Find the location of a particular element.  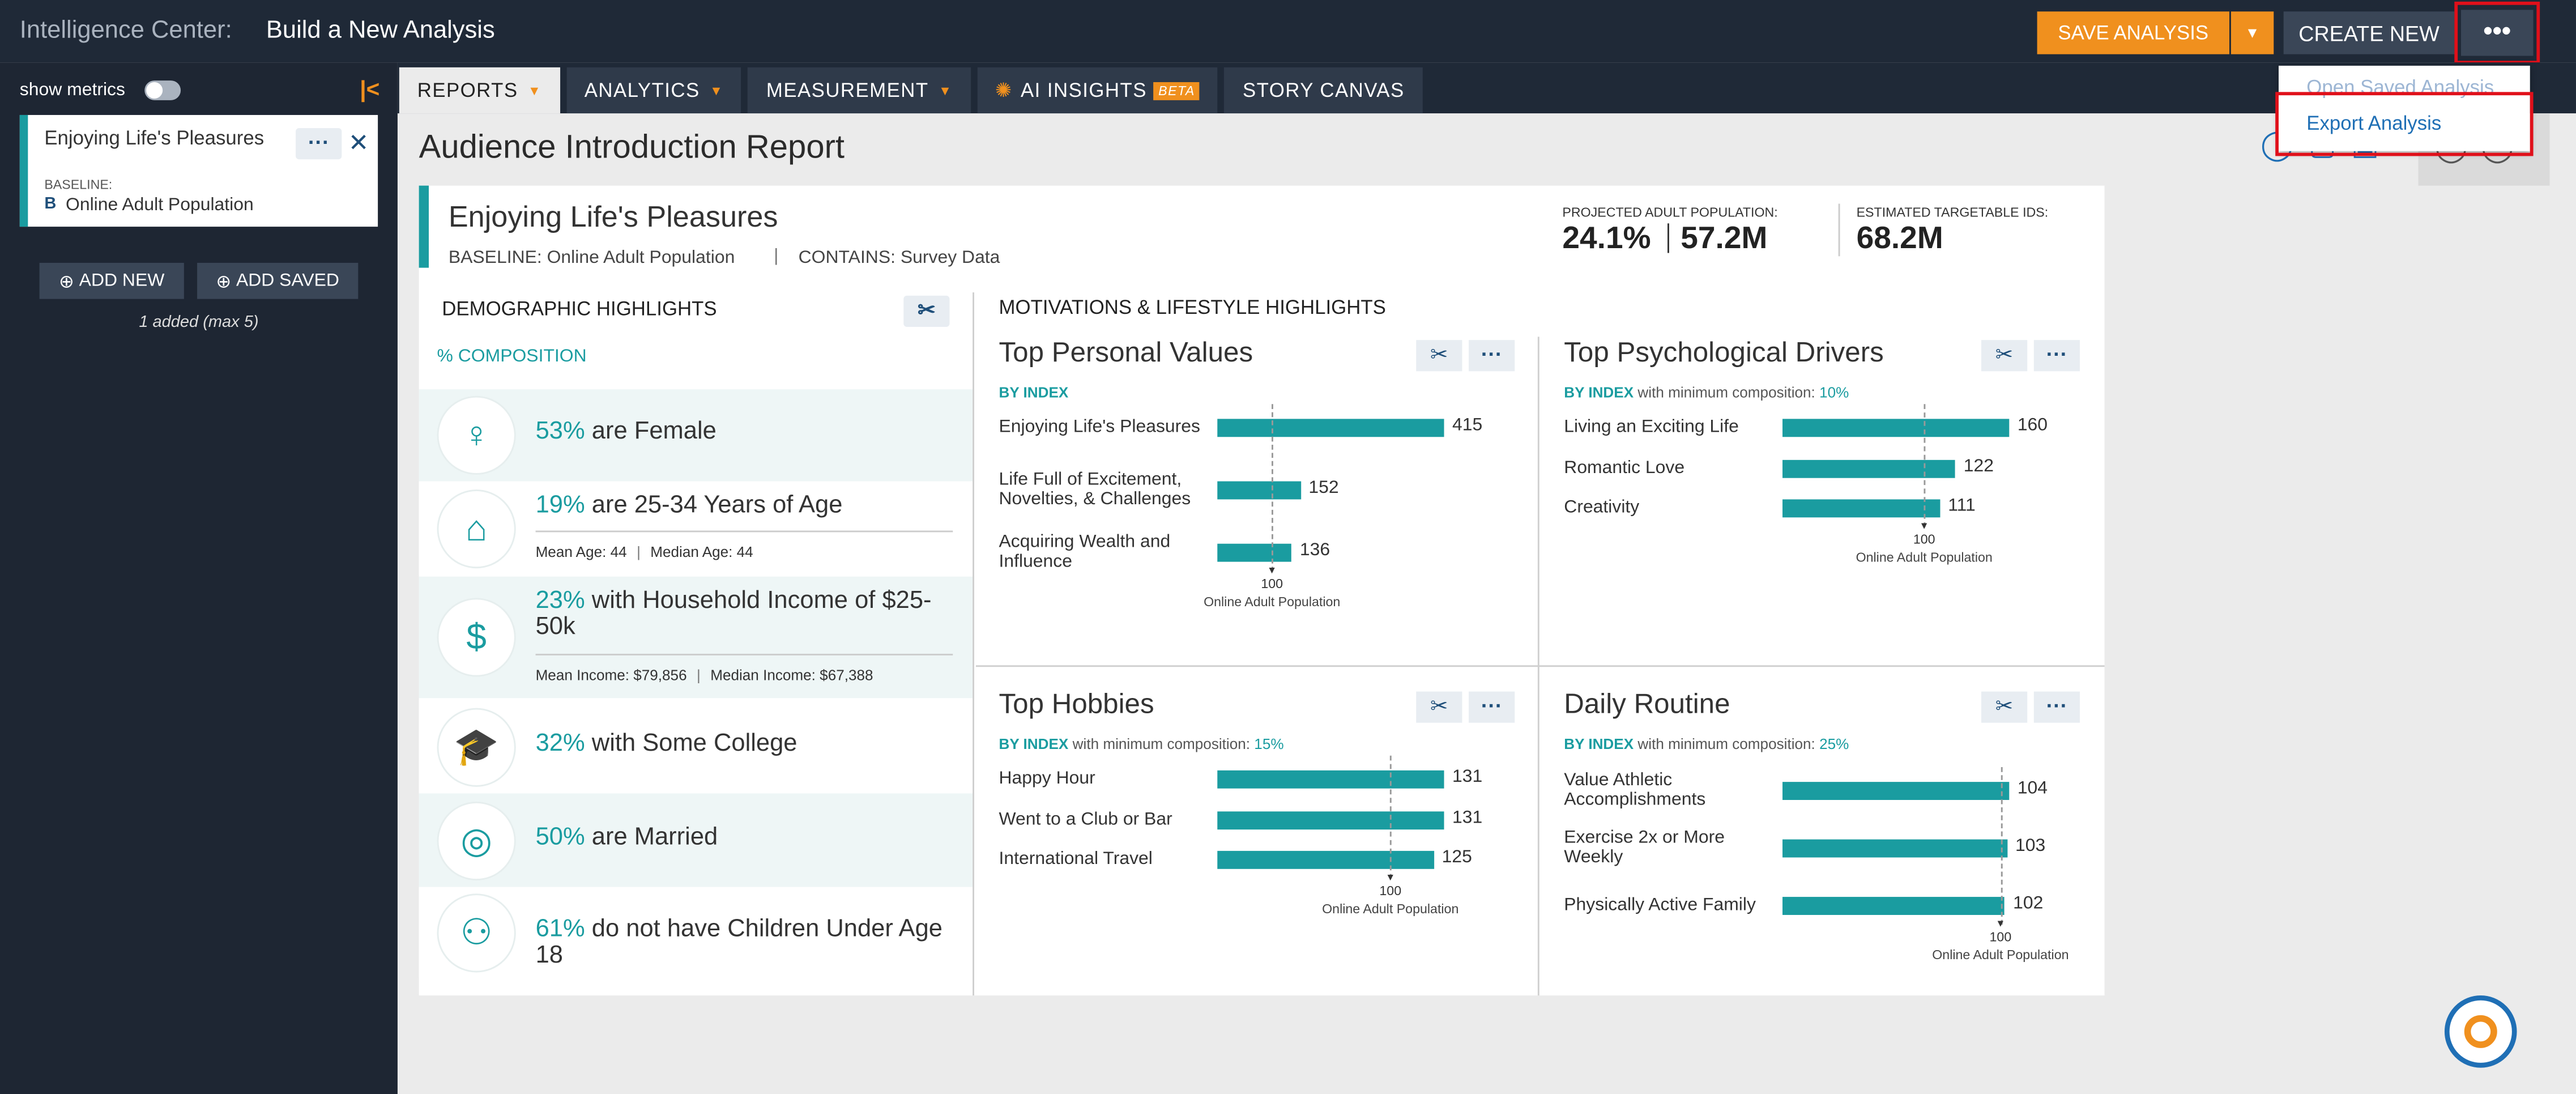

tab: REPORTS ▼ is located at coordinates (479, 90).